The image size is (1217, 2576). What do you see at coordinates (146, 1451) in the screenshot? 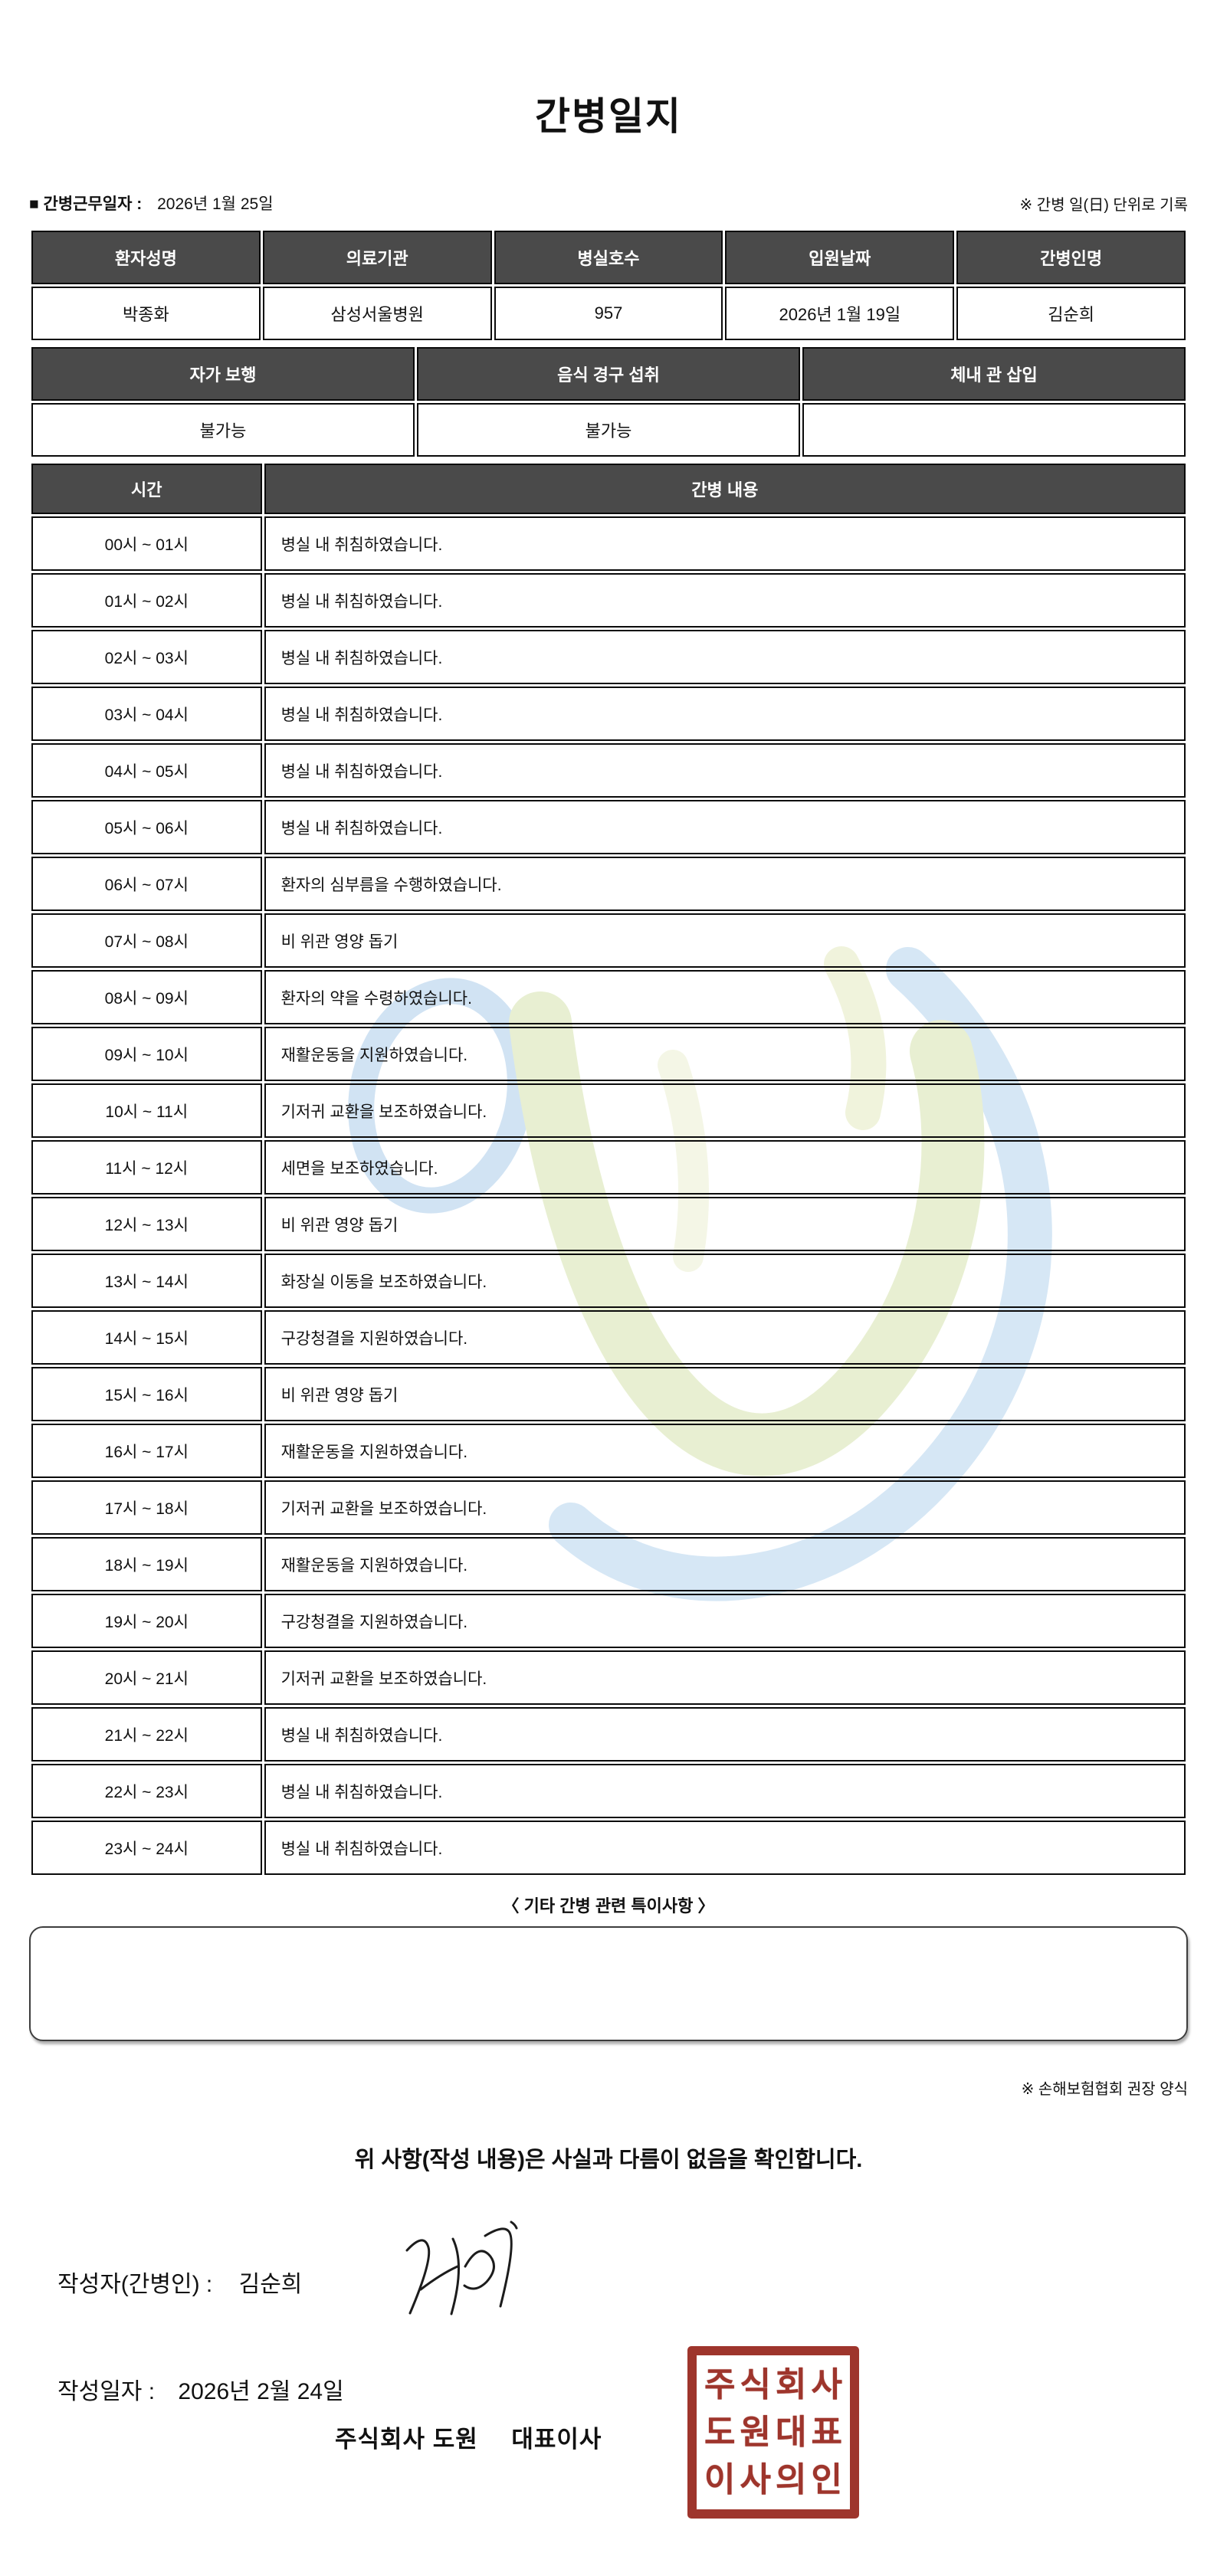
I see `log-row-time: 16시 ~ 17시` at bounding box center [146, 1451].